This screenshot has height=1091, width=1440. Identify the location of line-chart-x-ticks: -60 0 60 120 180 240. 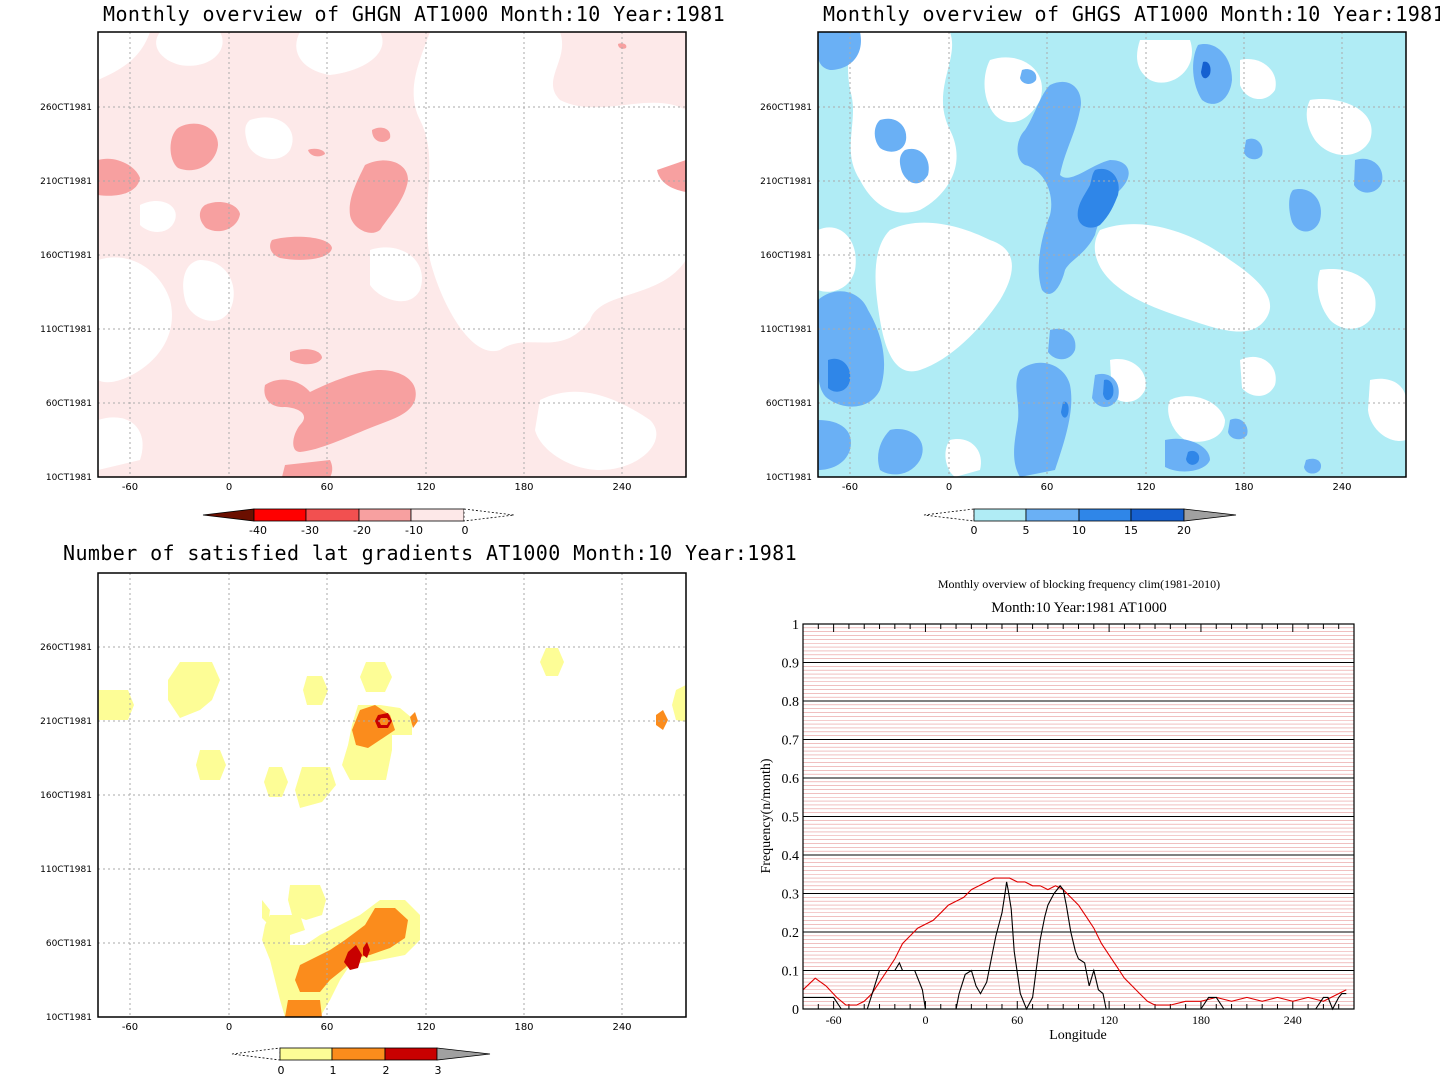
(1064, 1020).